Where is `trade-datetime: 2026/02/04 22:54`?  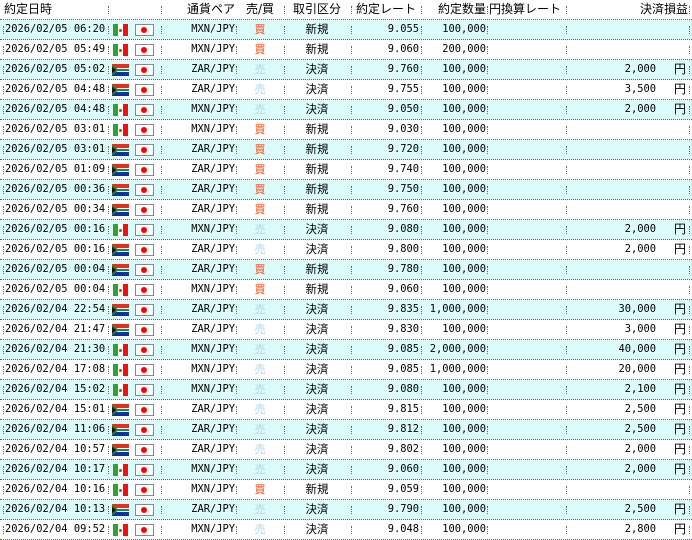 trade-datetime: 2026/02/04 22:54 is located at coordinates (55, 309).